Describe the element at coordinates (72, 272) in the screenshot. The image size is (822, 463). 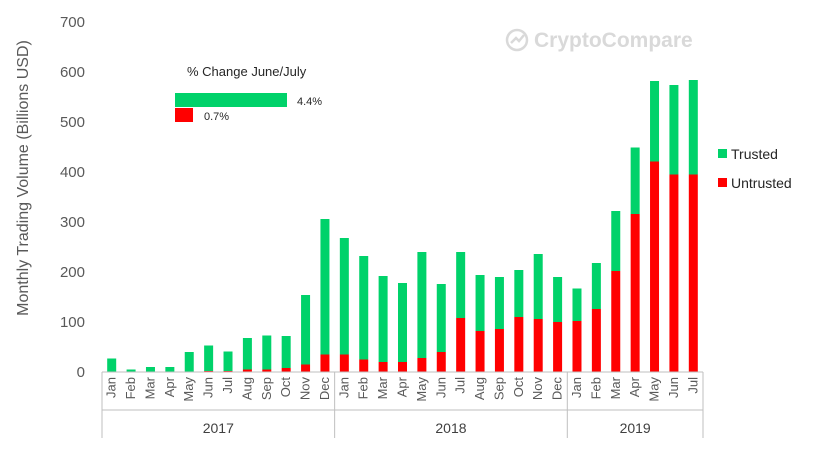
I see `y-tick-label: 200` at that location.